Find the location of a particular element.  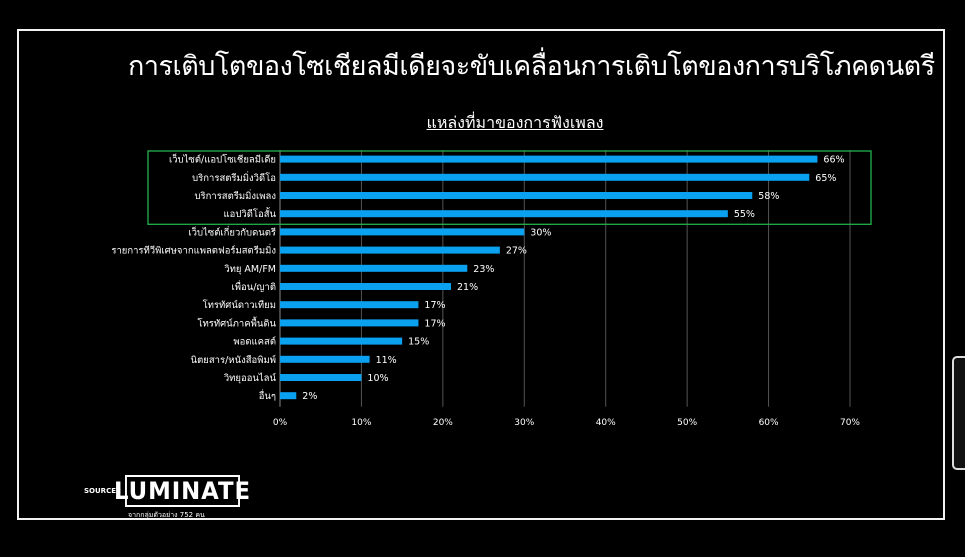

x-tick-label: 0% is located at coordinates (280, 423).